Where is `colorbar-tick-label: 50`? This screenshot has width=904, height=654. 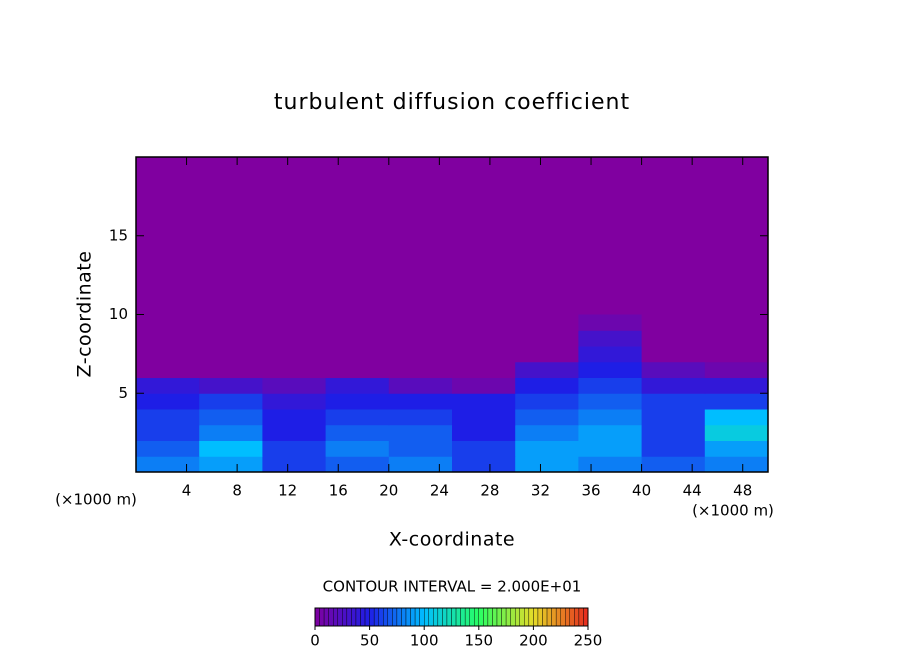 colorbar-tick-label: 50 is located at coordinates (369, 641).